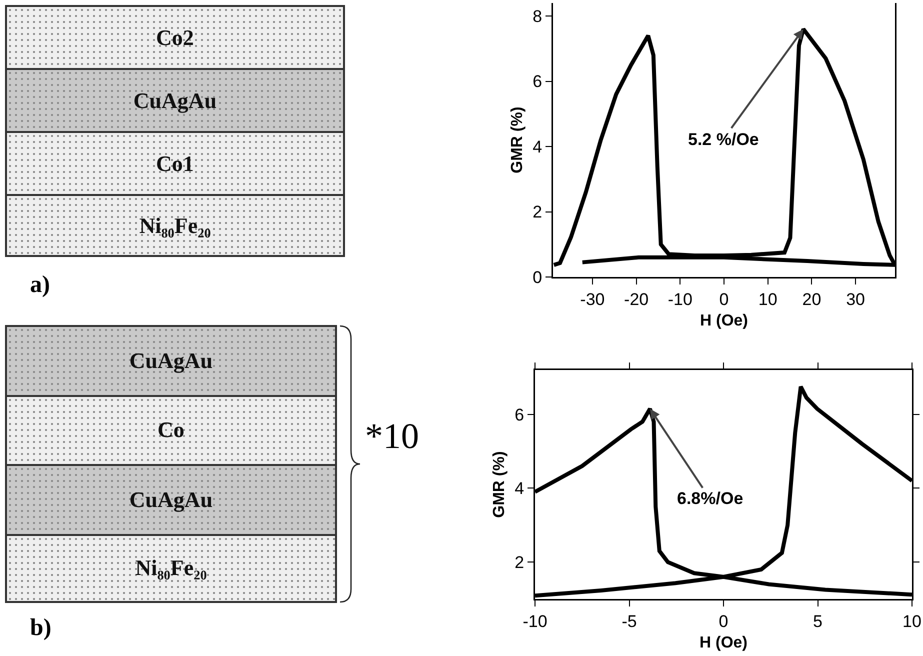 The height and width of the screenshot is (656, 923). Describe the element at coordinates (723, 139) in the screenshot. I see `annotation: 5.2 %/Oe` at that location.